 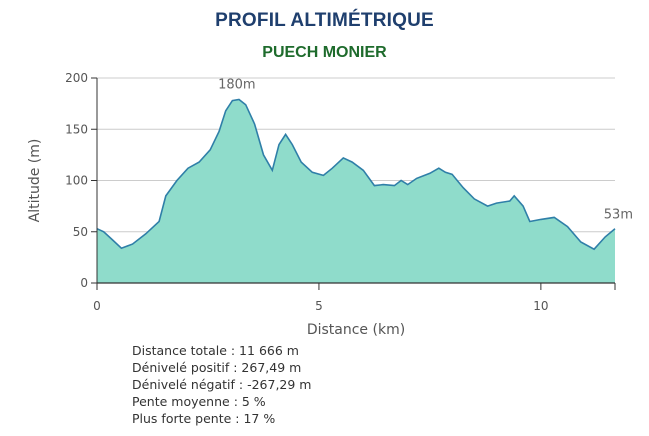 I want to click on stat-total-distance: Distance totale : 11 666 m, so click(x=215, y=350).